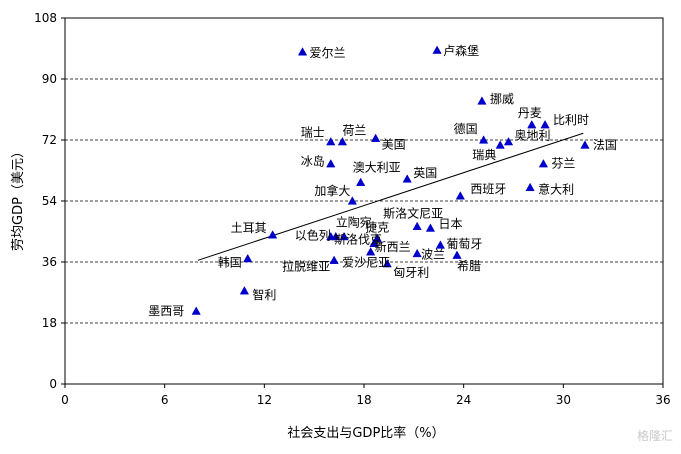 This screenshot has height=454, width=681. I want to click on point-label: 以色列, so click(313, 236).